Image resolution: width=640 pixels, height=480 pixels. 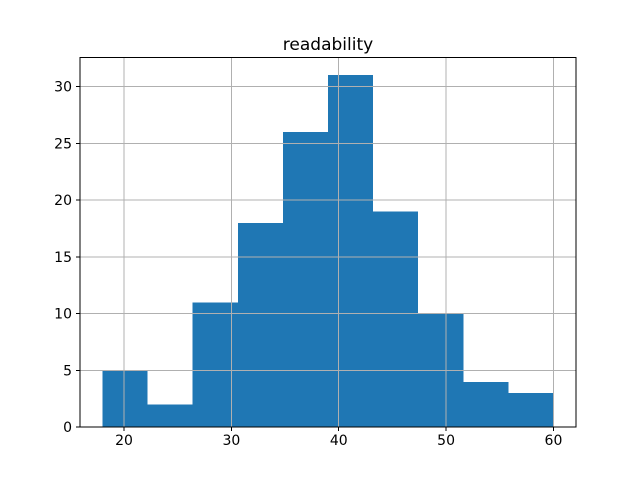 I want to click on y-tick-label: 15, so click(x=63, y=258).